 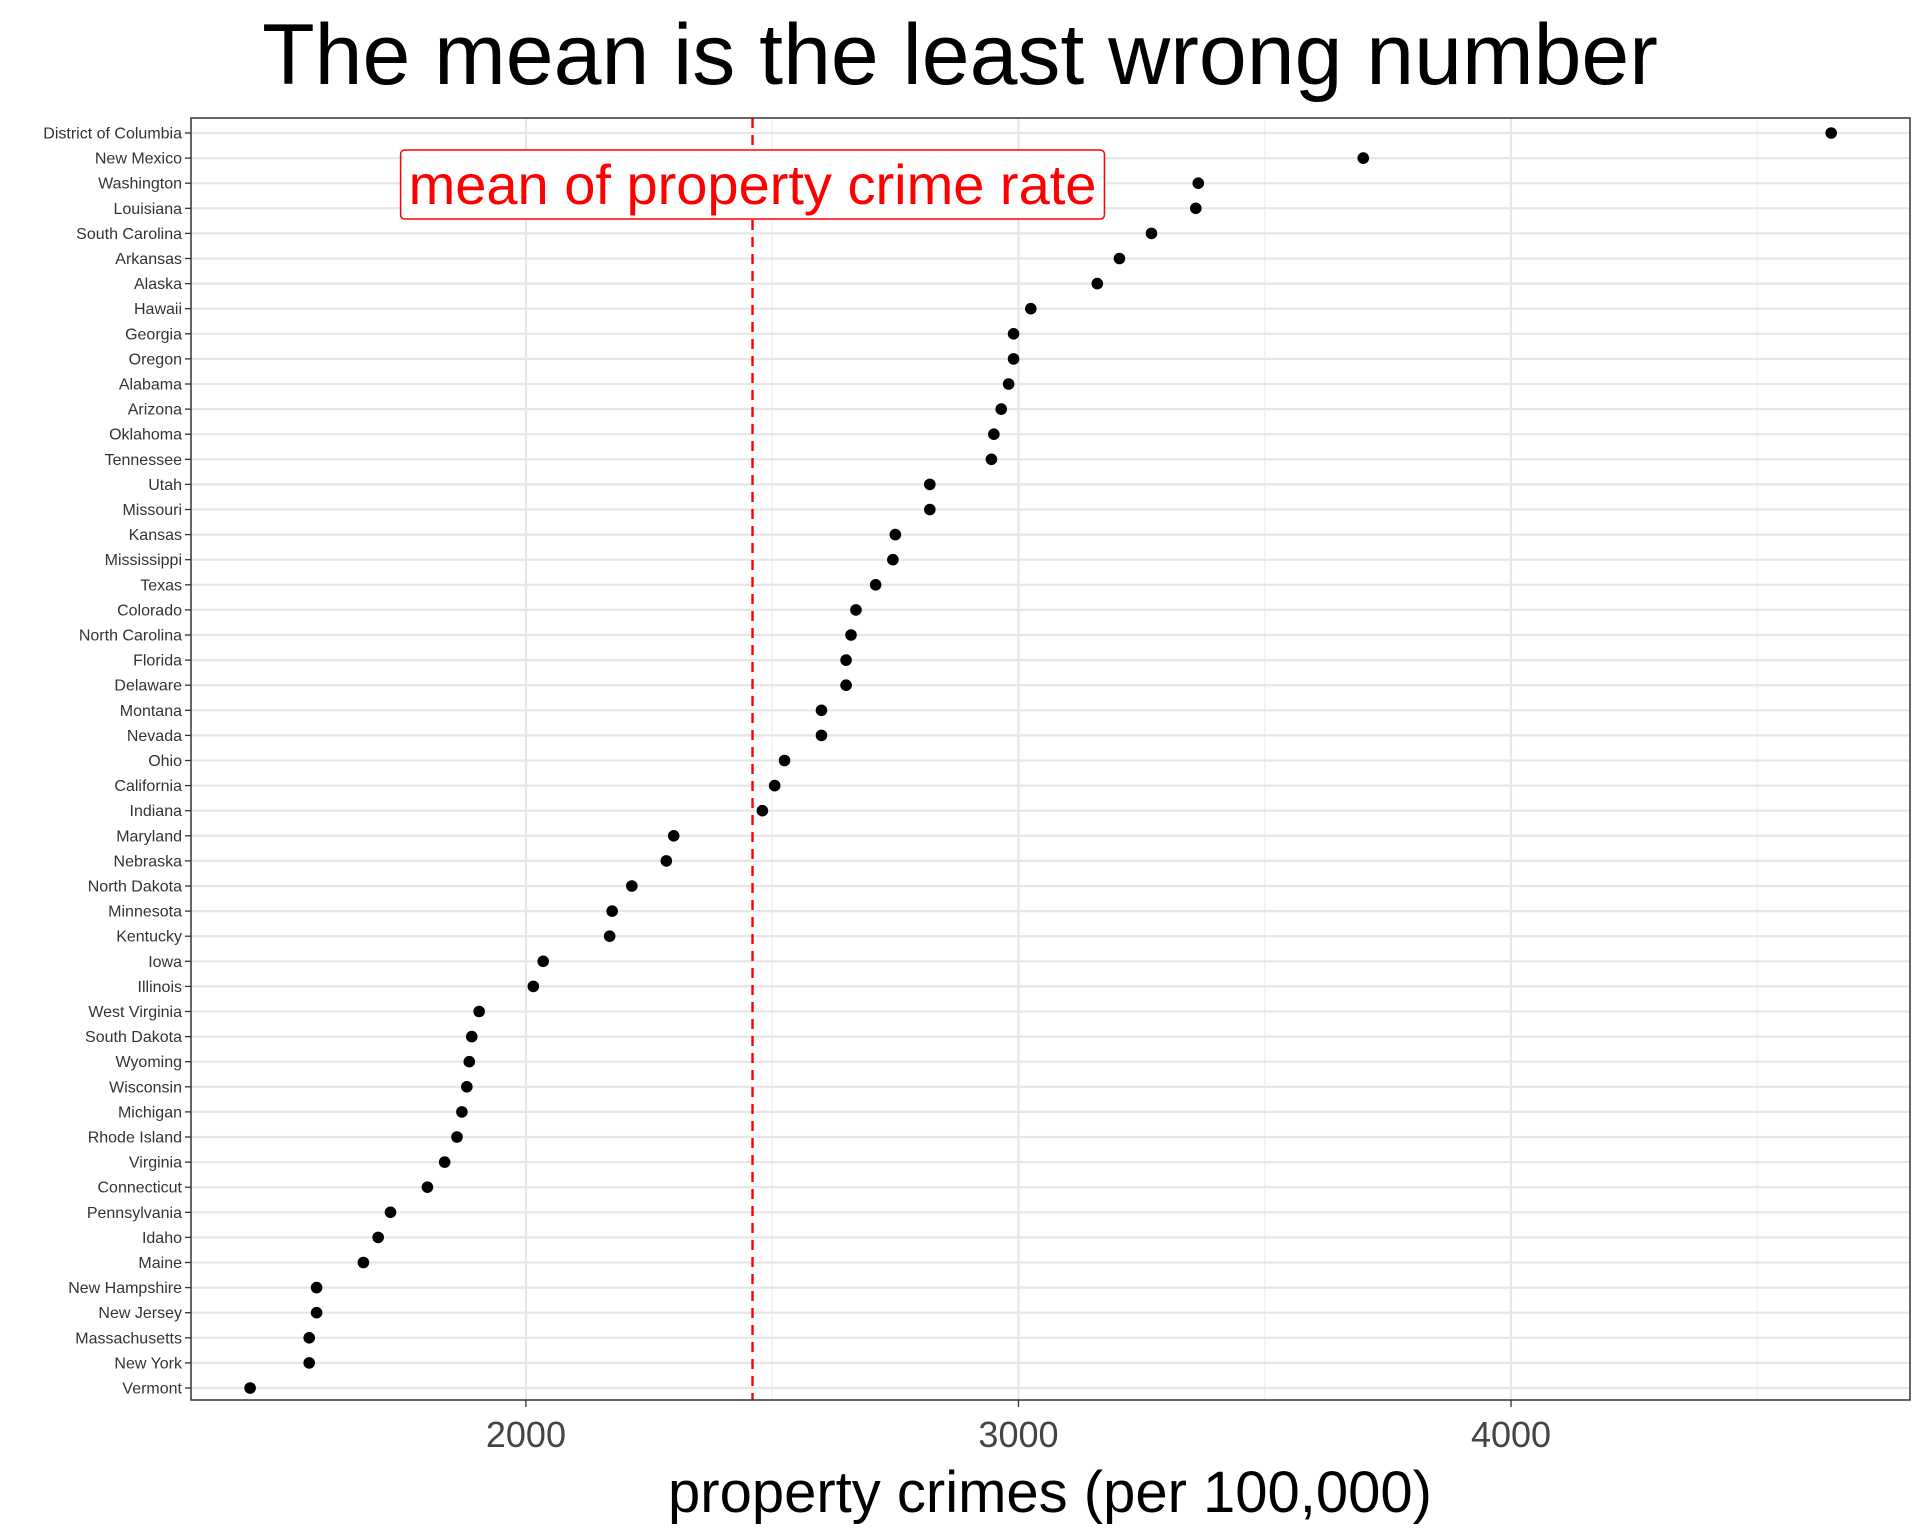 What do you see at coordinates (149, 937) in the screenshot?
I see `y-tick-label: Kentucky` at bounding box center [149, 937].